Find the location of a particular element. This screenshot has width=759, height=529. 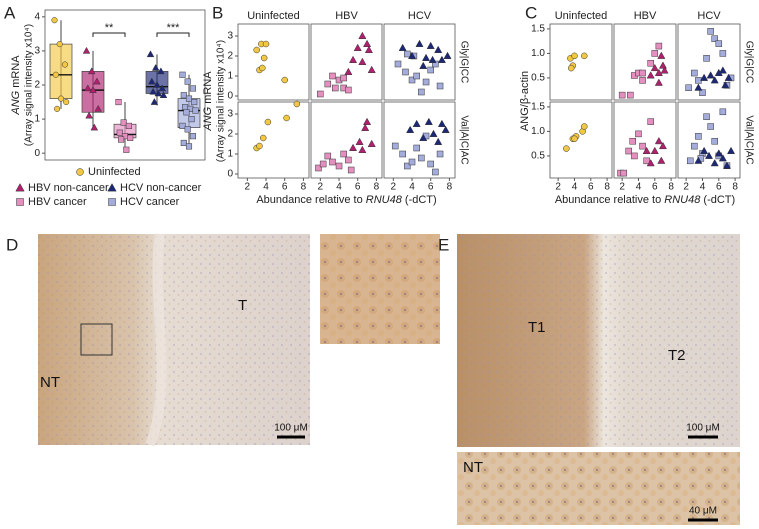

legend-label: HCV cancer is located at coordinates (150, 202).